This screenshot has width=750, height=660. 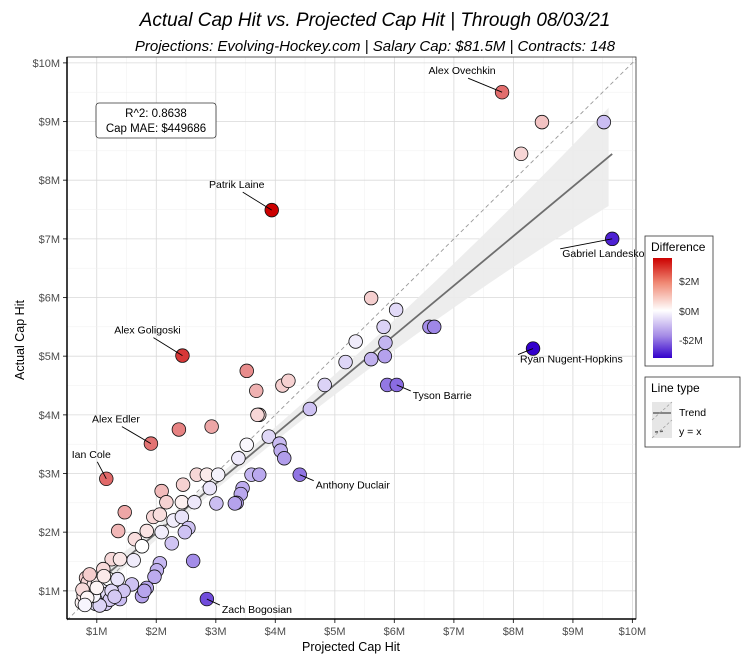 I want to click on y-tick-label: $2M, so click(x=49, y=533).